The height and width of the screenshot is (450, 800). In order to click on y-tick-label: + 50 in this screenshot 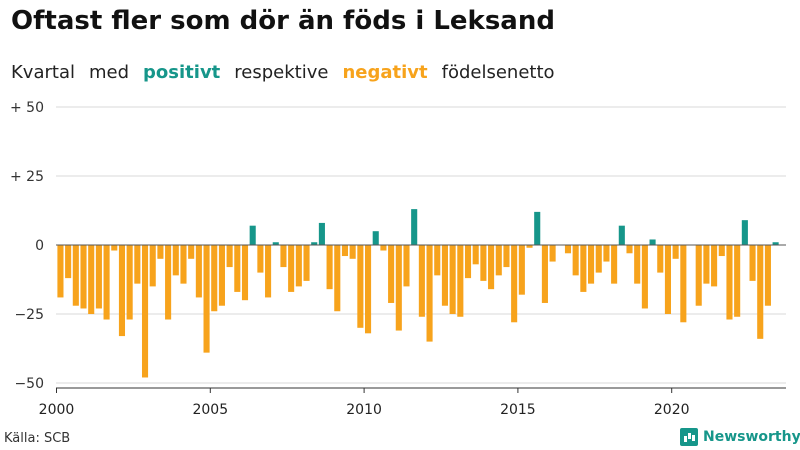, I will do `click(27, 108)`.